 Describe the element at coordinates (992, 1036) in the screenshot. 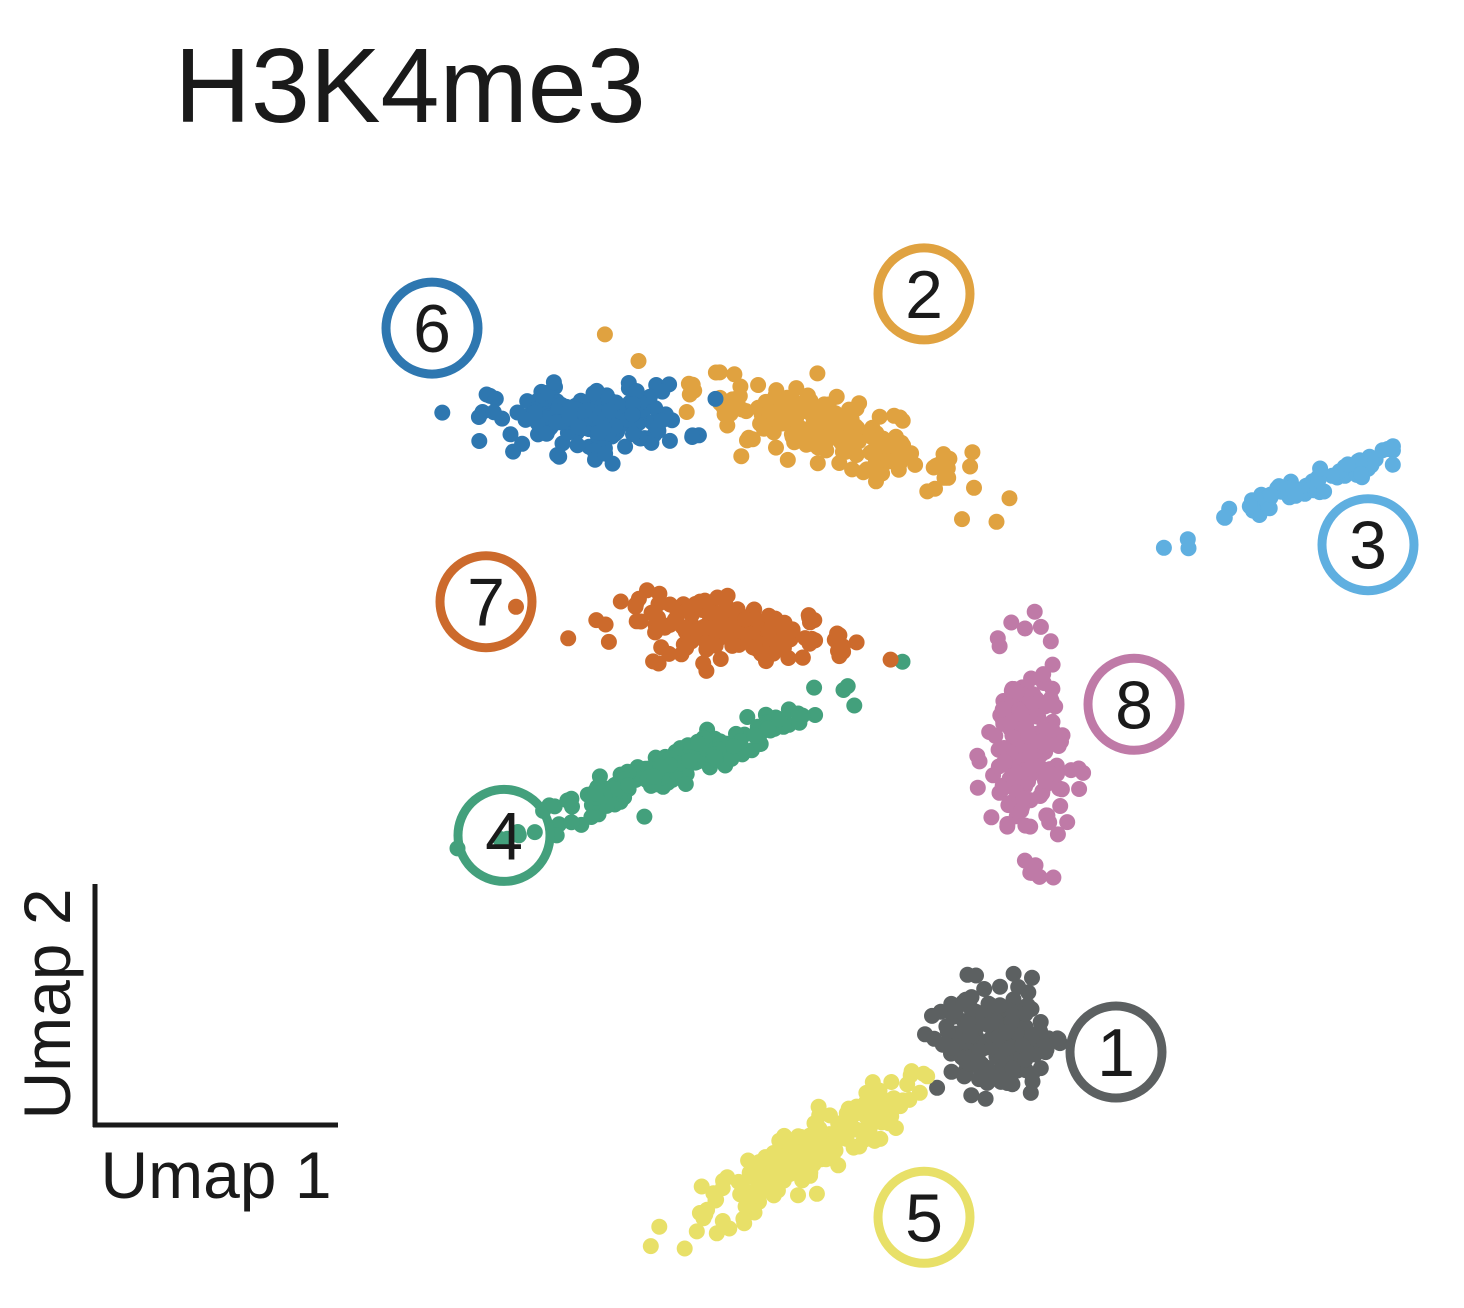

I see `cluster-1-points` at that location.